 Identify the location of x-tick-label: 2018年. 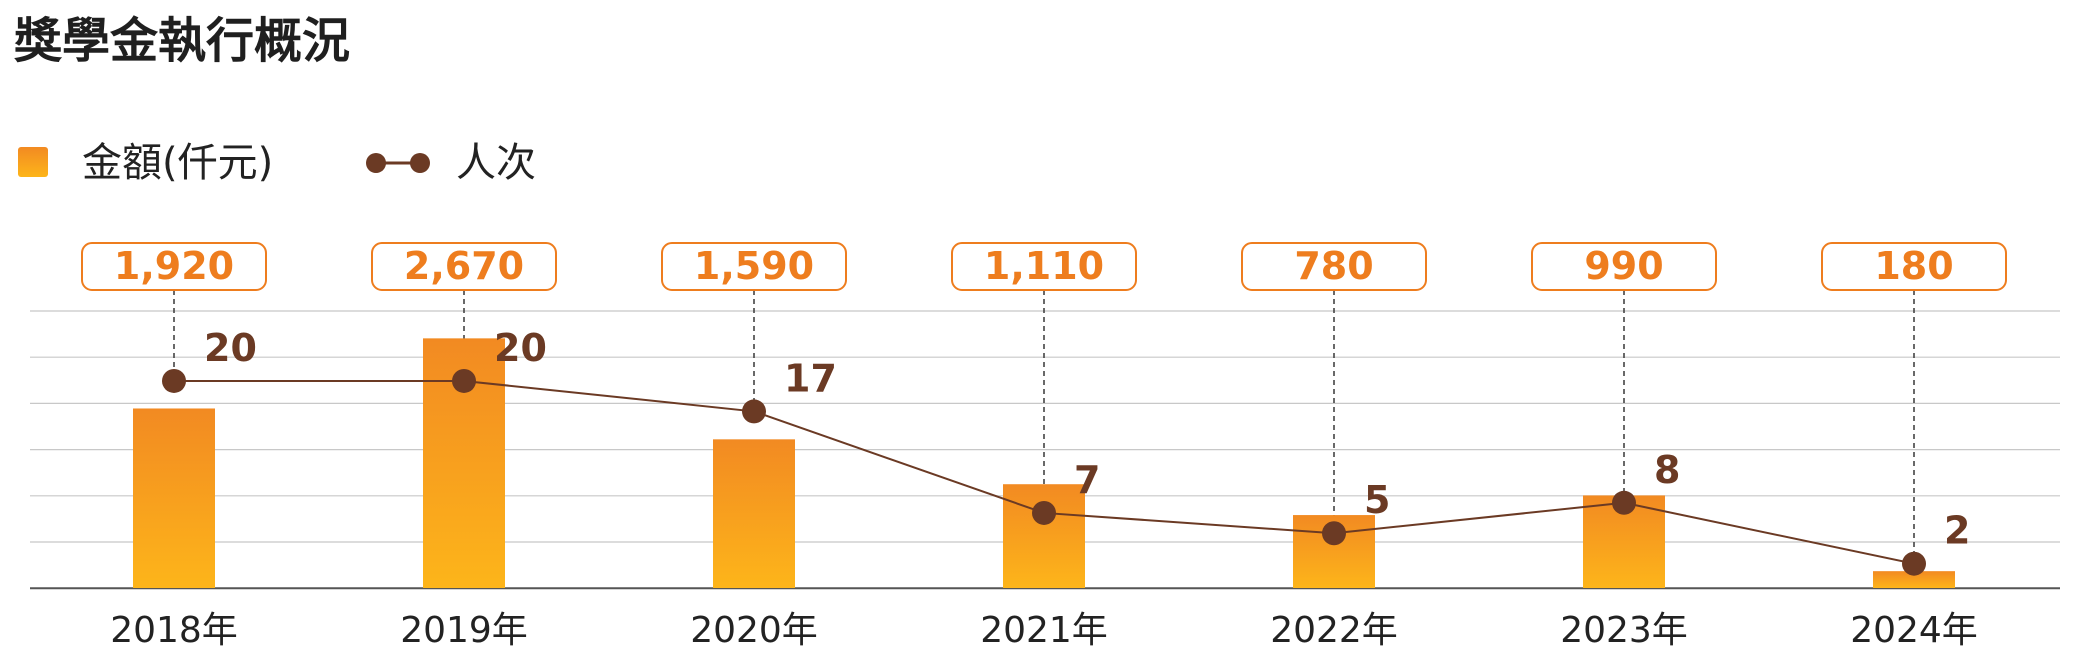
(174, 630).